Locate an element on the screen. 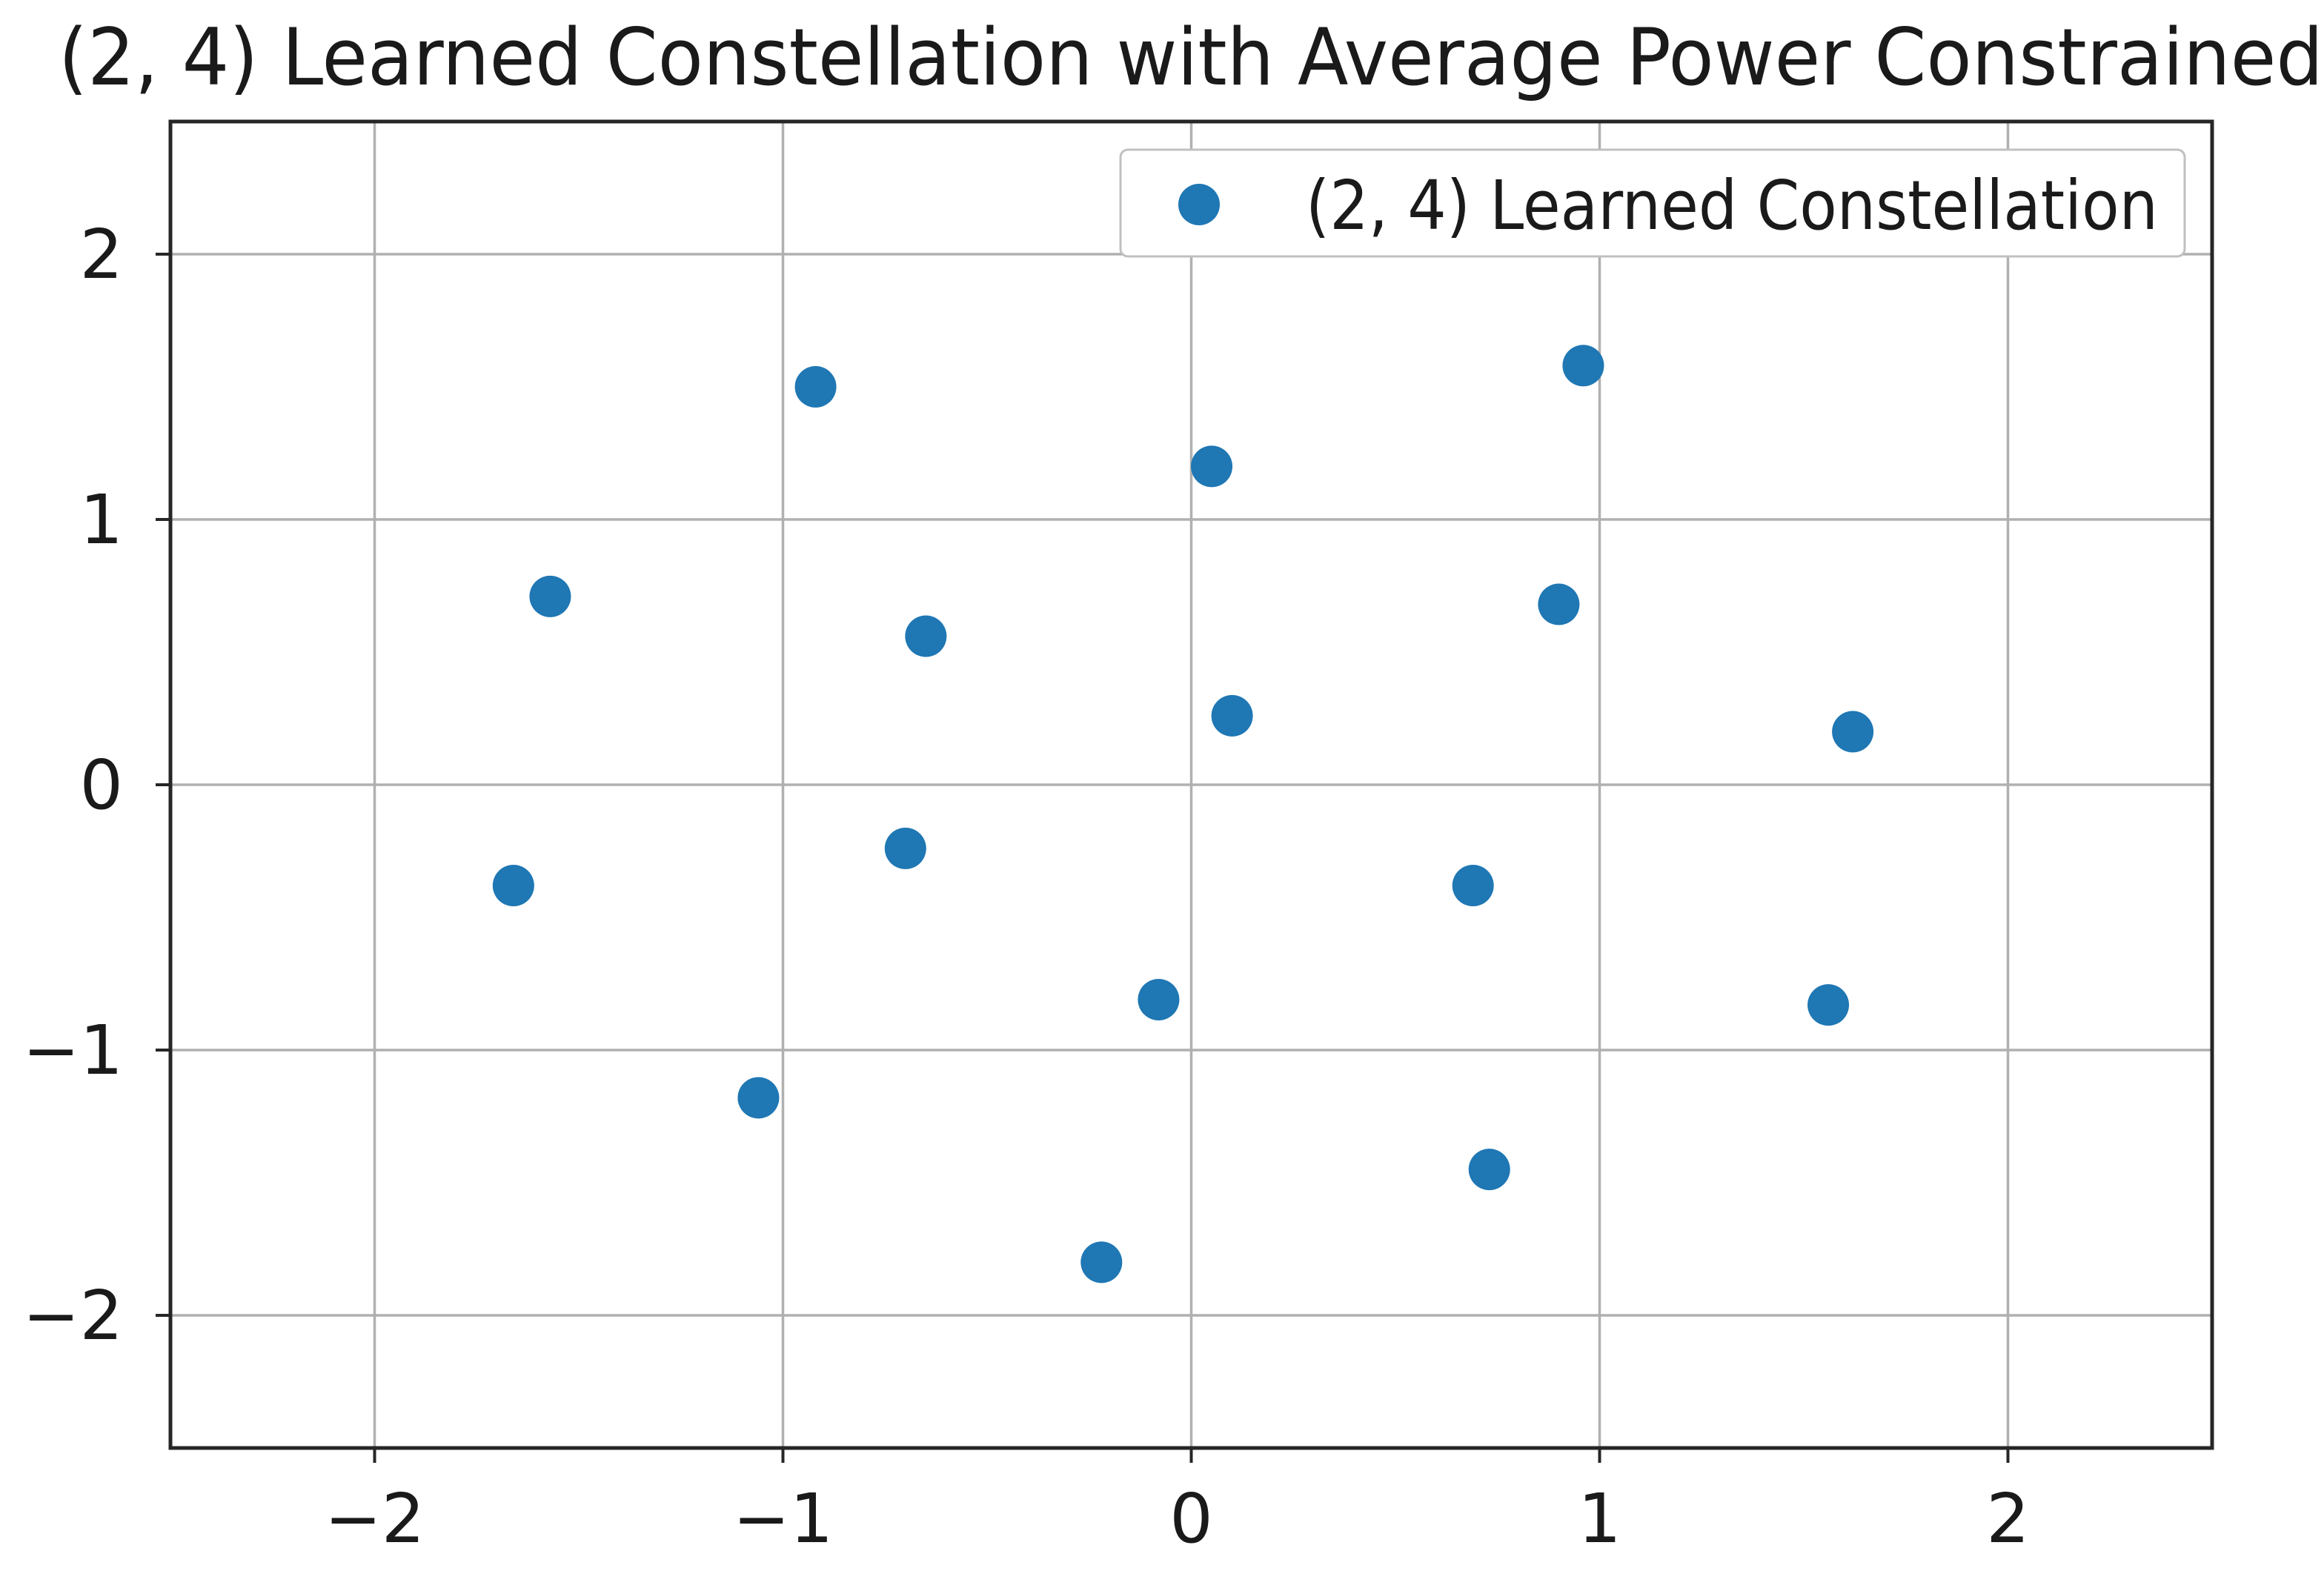 The width and height of the screenshot is (2324, 1571). y-tick-label: 0 is located at coordinates (101, 785).